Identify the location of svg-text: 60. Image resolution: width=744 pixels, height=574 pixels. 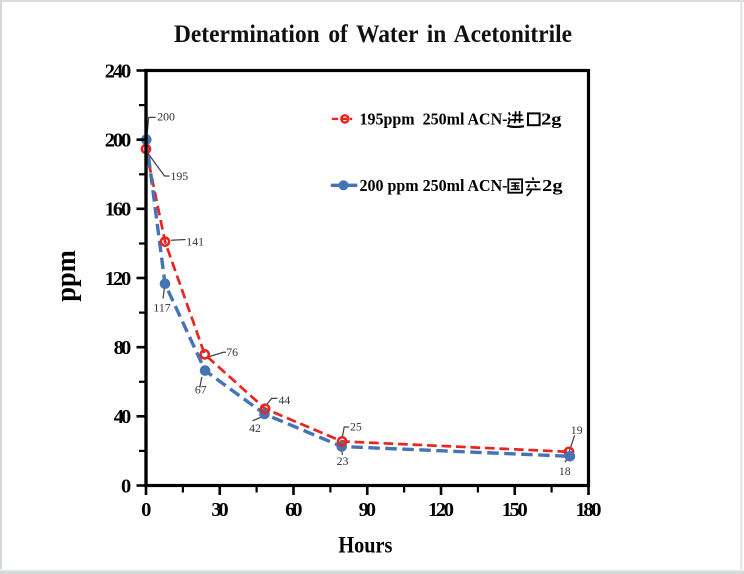
(293, 510).